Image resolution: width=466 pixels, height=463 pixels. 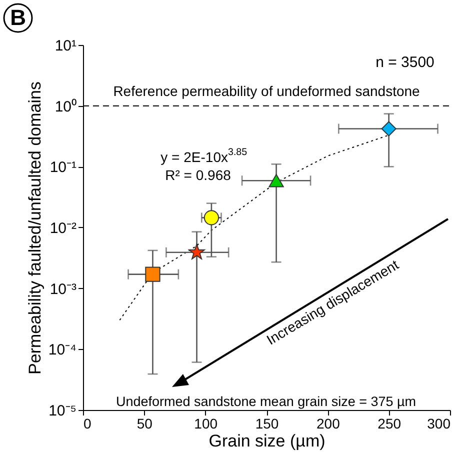 What do you see at coordinates (34, 228) in the screenshot?
I see `y-axis-title: Permeability faulted/unfaulted domains` at bounding box center [34, 228].